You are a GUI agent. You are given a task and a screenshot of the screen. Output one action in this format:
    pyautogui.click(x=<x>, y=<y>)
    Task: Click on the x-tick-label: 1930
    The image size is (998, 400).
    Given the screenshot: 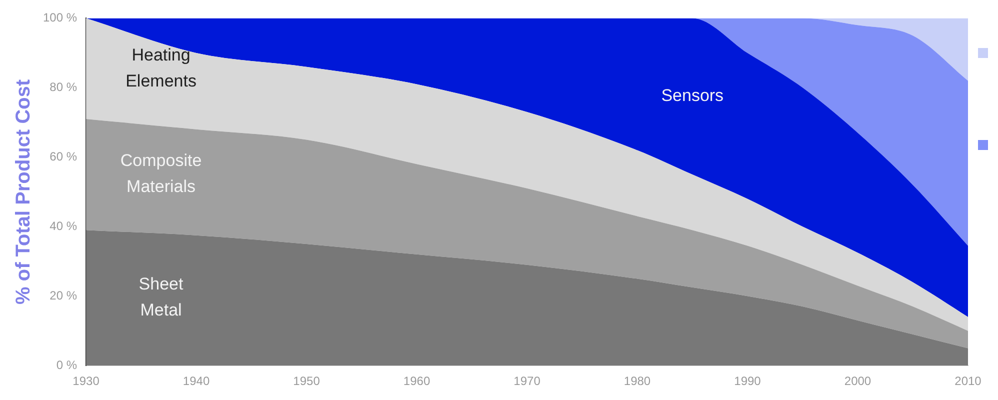 What is the action you would take?
    pyautogui.click(x=86, y=381)
    